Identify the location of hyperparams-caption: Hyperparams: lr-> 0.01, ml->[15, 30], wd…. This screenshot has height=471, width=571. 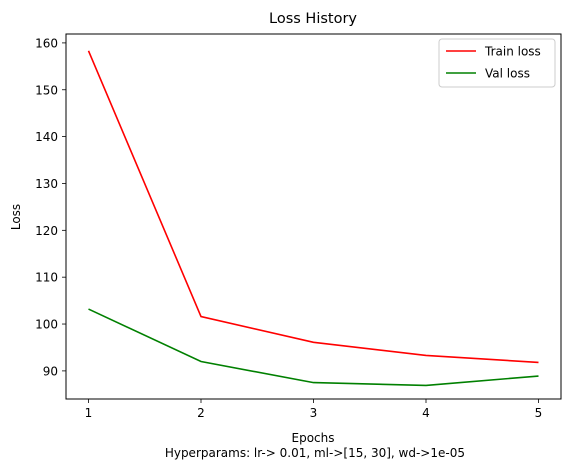
(313, 453).